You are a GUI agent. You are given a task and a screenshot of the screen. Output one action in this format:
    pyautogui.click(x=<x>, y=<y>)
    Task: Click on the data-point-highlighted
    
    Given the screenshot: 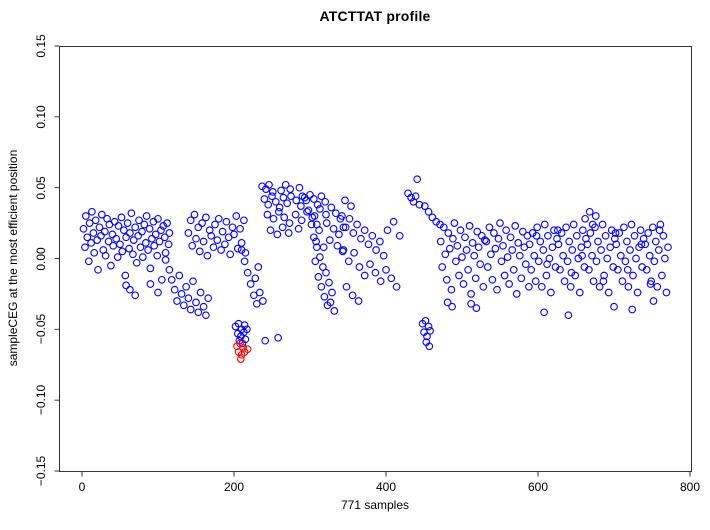 What is the action you would take?
    pyautogui.click(x=240, y=359)
    